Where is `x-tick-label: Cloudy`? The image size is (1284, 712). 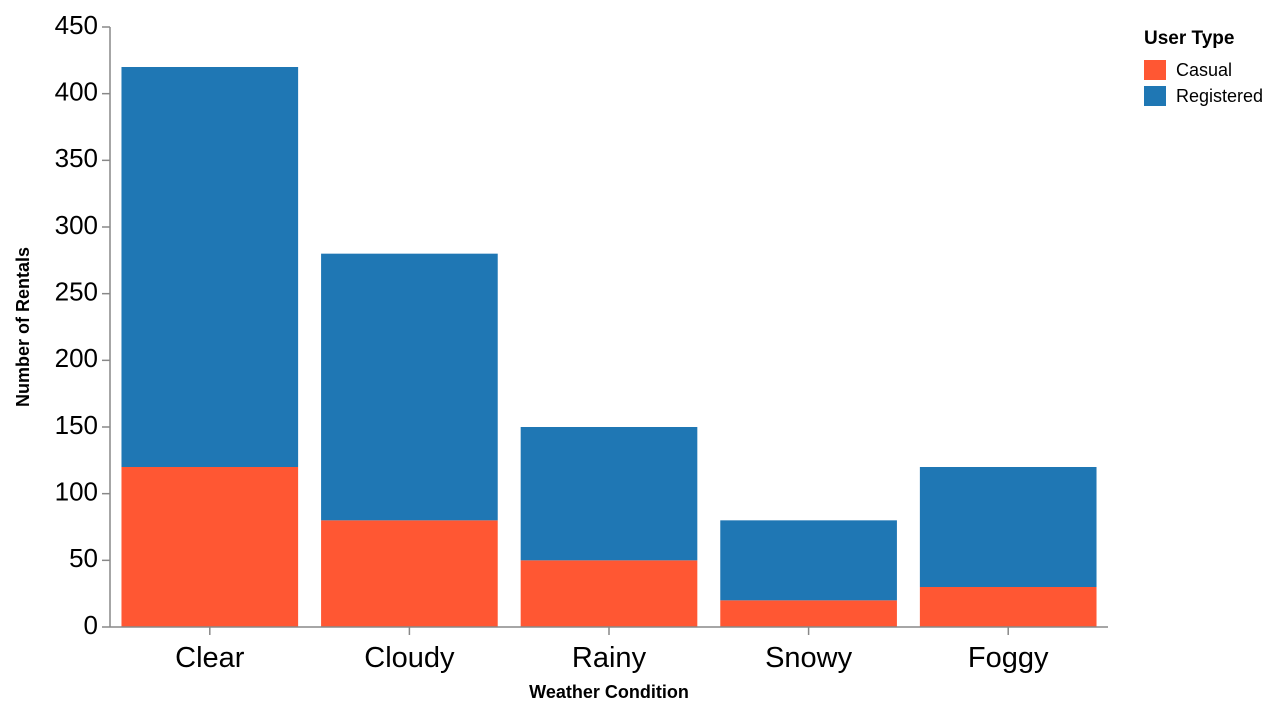
x-tick-label: Cloudy is located at coordinates (409, 658).